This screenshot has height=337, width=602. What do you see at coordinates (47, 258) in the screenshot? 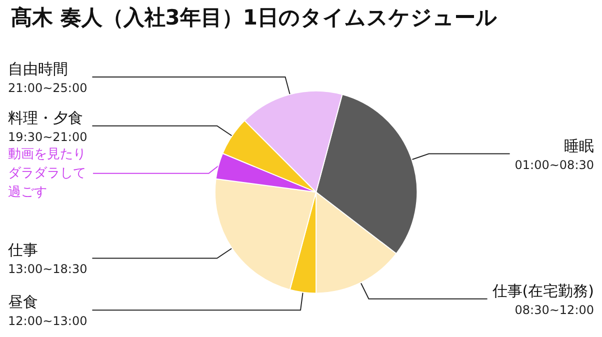
I see `slice-label: 仕事 13:00~18:30` at bounding box center [47, 258].